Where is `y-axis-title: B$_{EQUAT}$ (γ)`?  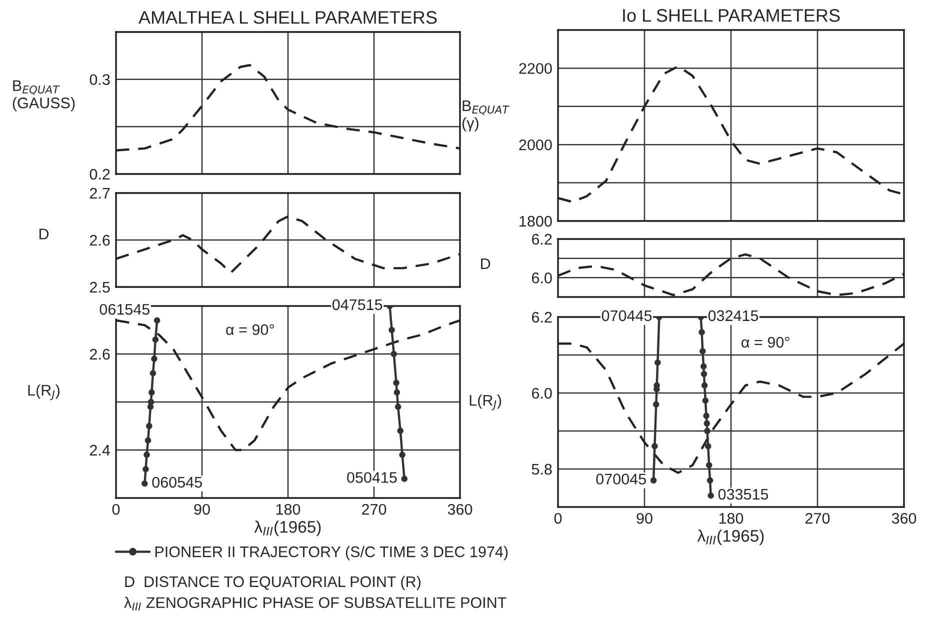
y-axis-title: B$_{EQUAT}$ (γ) is located at coordinates (486, 116).